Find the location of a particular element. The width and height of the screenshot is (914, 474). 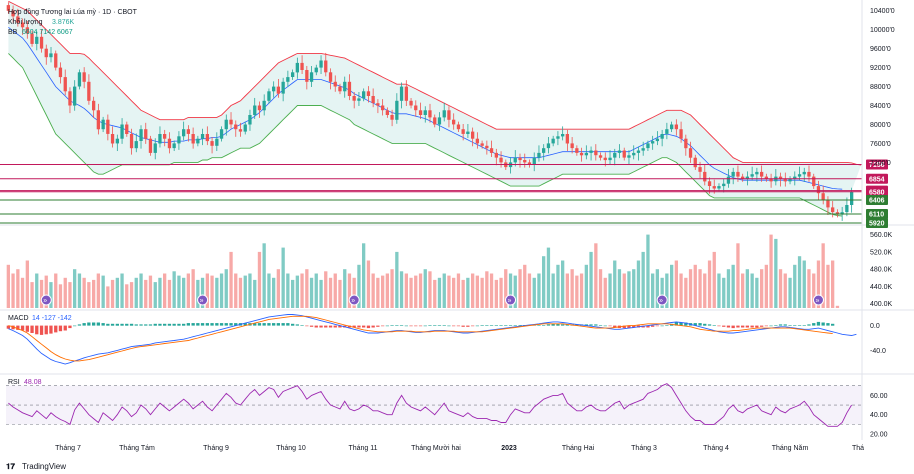

rsi-pane is located at coordinates (434, 405).